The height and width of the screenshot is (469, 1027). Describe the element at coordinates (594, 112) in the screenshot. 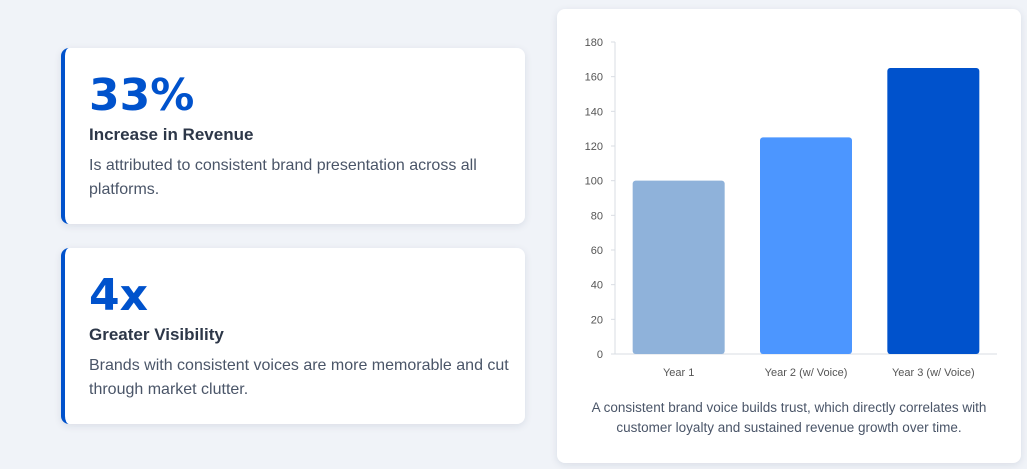

I see `y-tick-label: 140` at that location.